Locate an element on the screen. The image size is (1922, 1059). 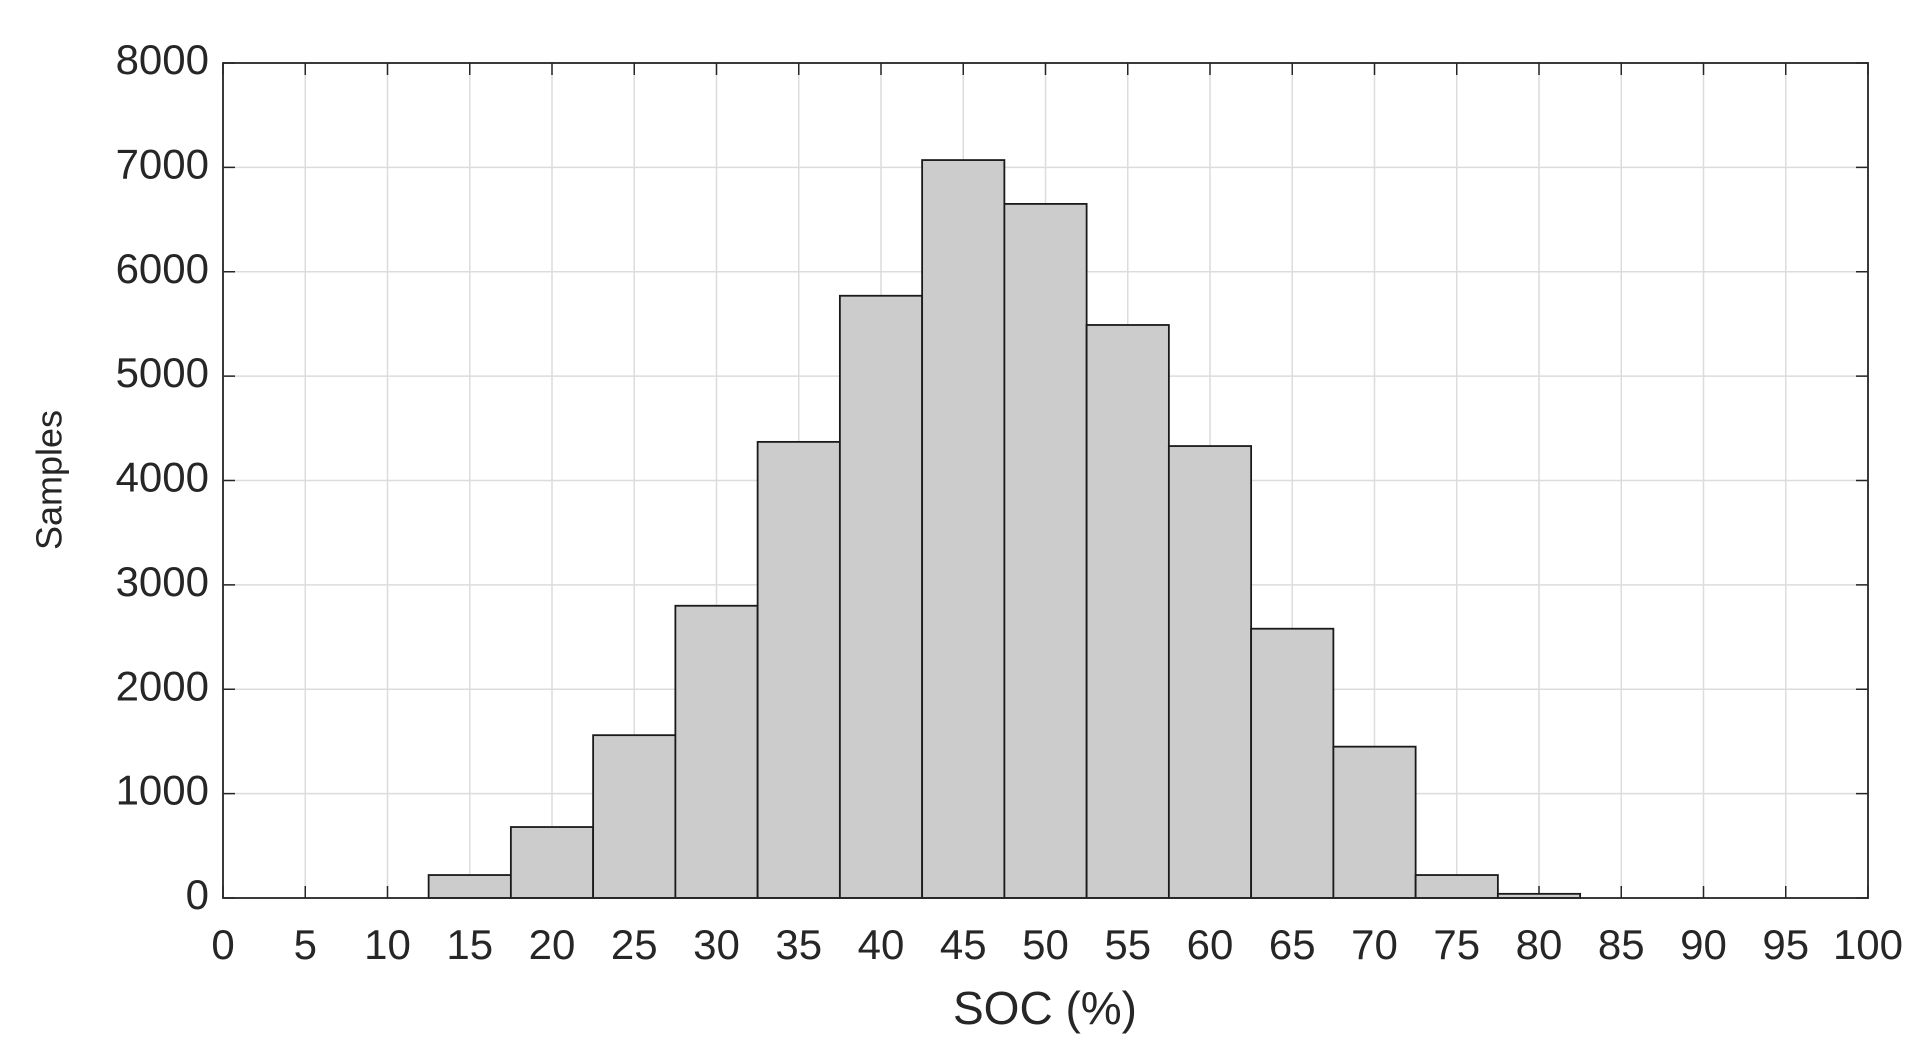
x-tick-label: 30 is located at coordinates (716, 944).